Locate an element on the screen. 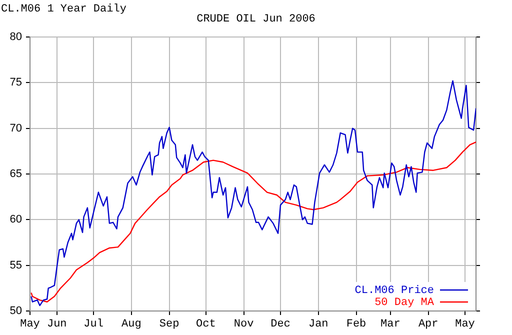  y-tick-label: 65 is located at coordinates (16, 174).